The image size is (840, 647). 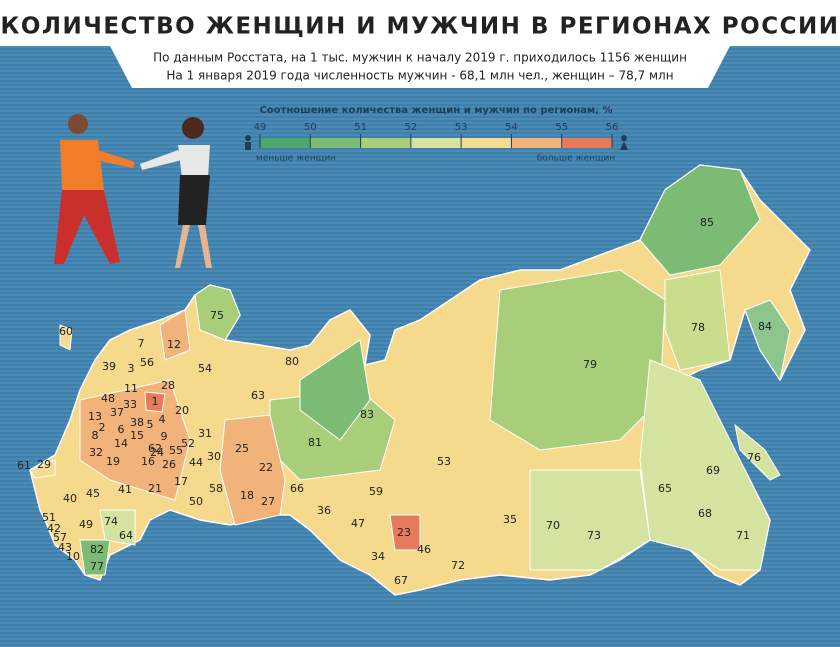 What do you see at coordinates (102, 427) in the screenshot?
I see `region-label: 2` at bounding box center [102, 427].